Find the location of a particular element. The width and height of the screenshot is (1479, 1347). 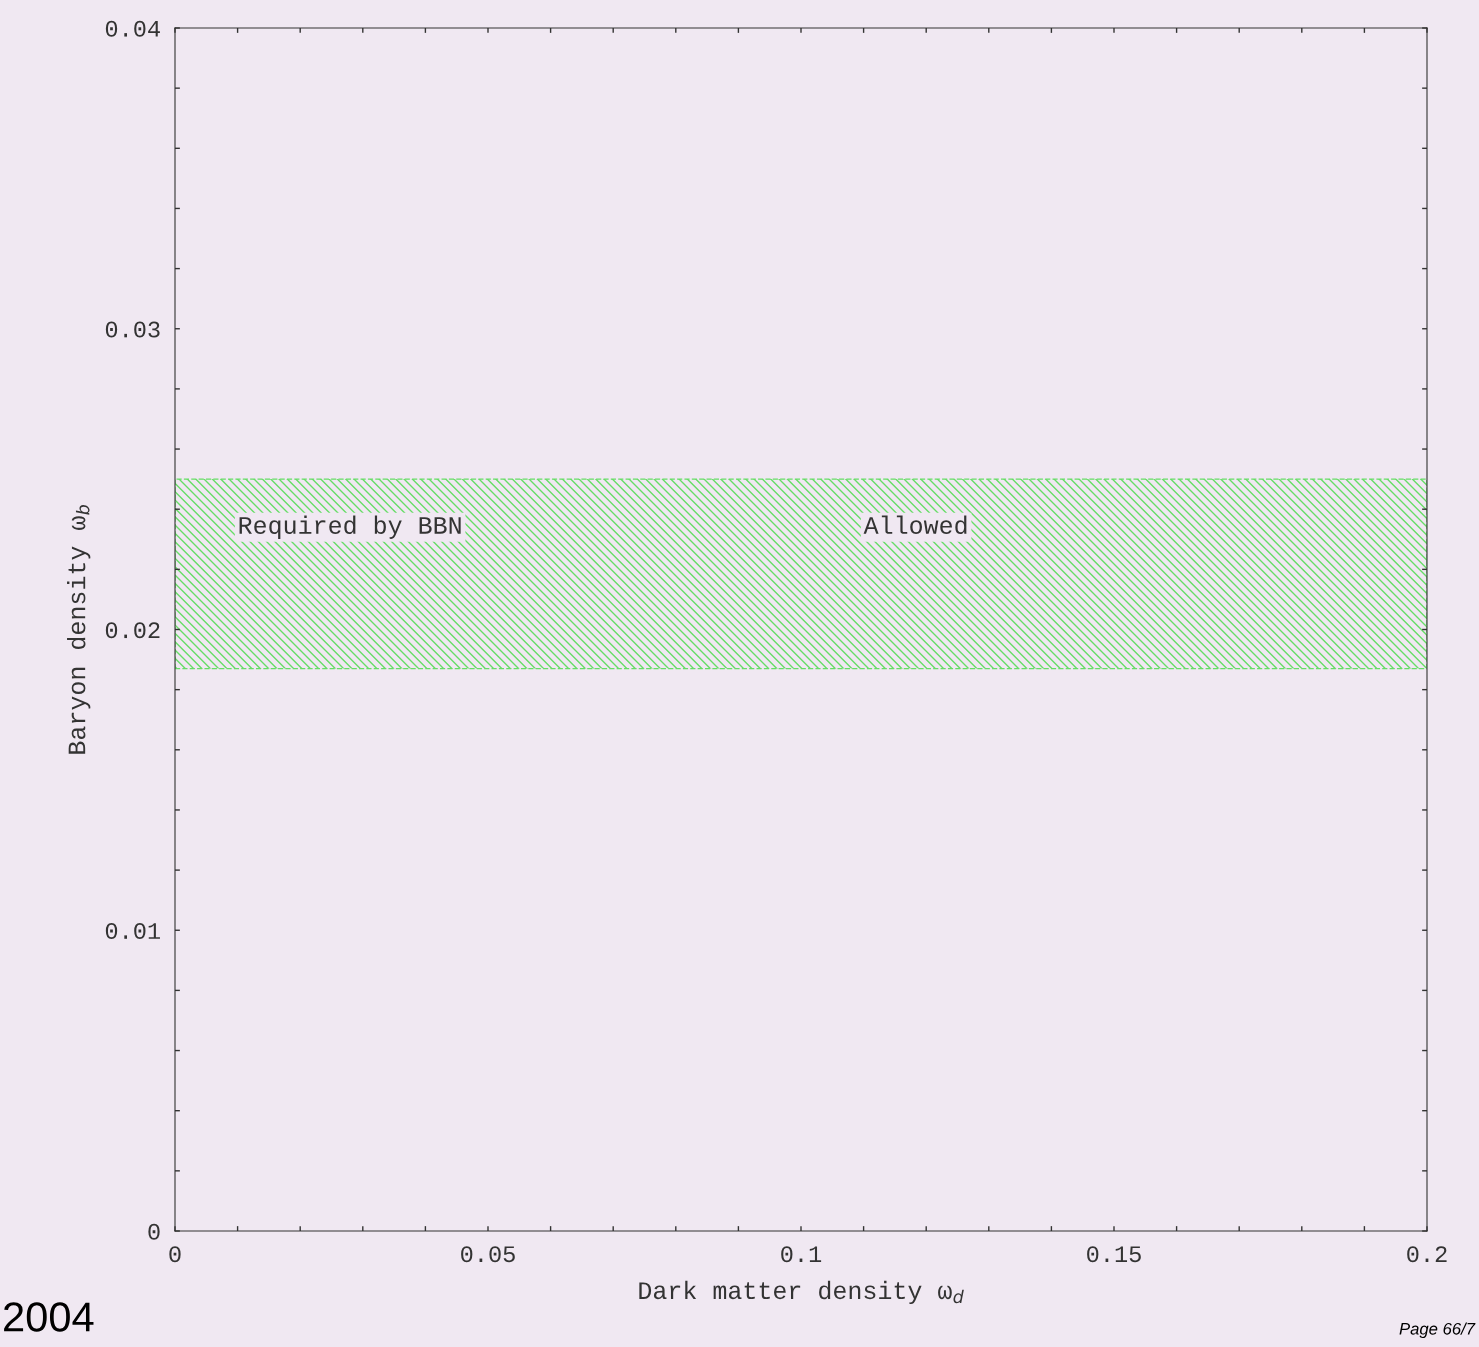

x-tick-label: 0.05 is located at coordinates (488, 1254).